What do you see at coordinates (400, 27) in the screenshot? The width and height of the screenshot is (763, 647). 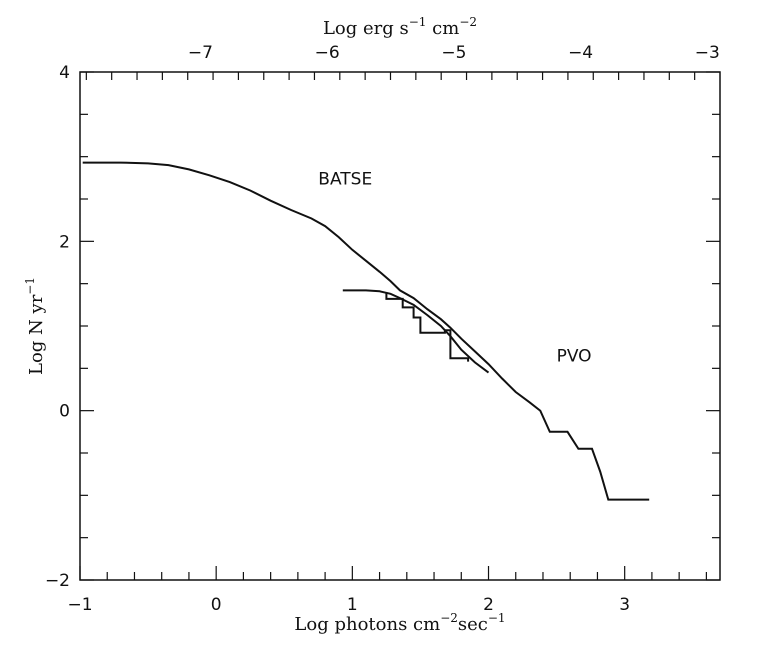 I see `top-x-axis-label: Log erg s−1 cm−2` at bounding box center [400, 27].